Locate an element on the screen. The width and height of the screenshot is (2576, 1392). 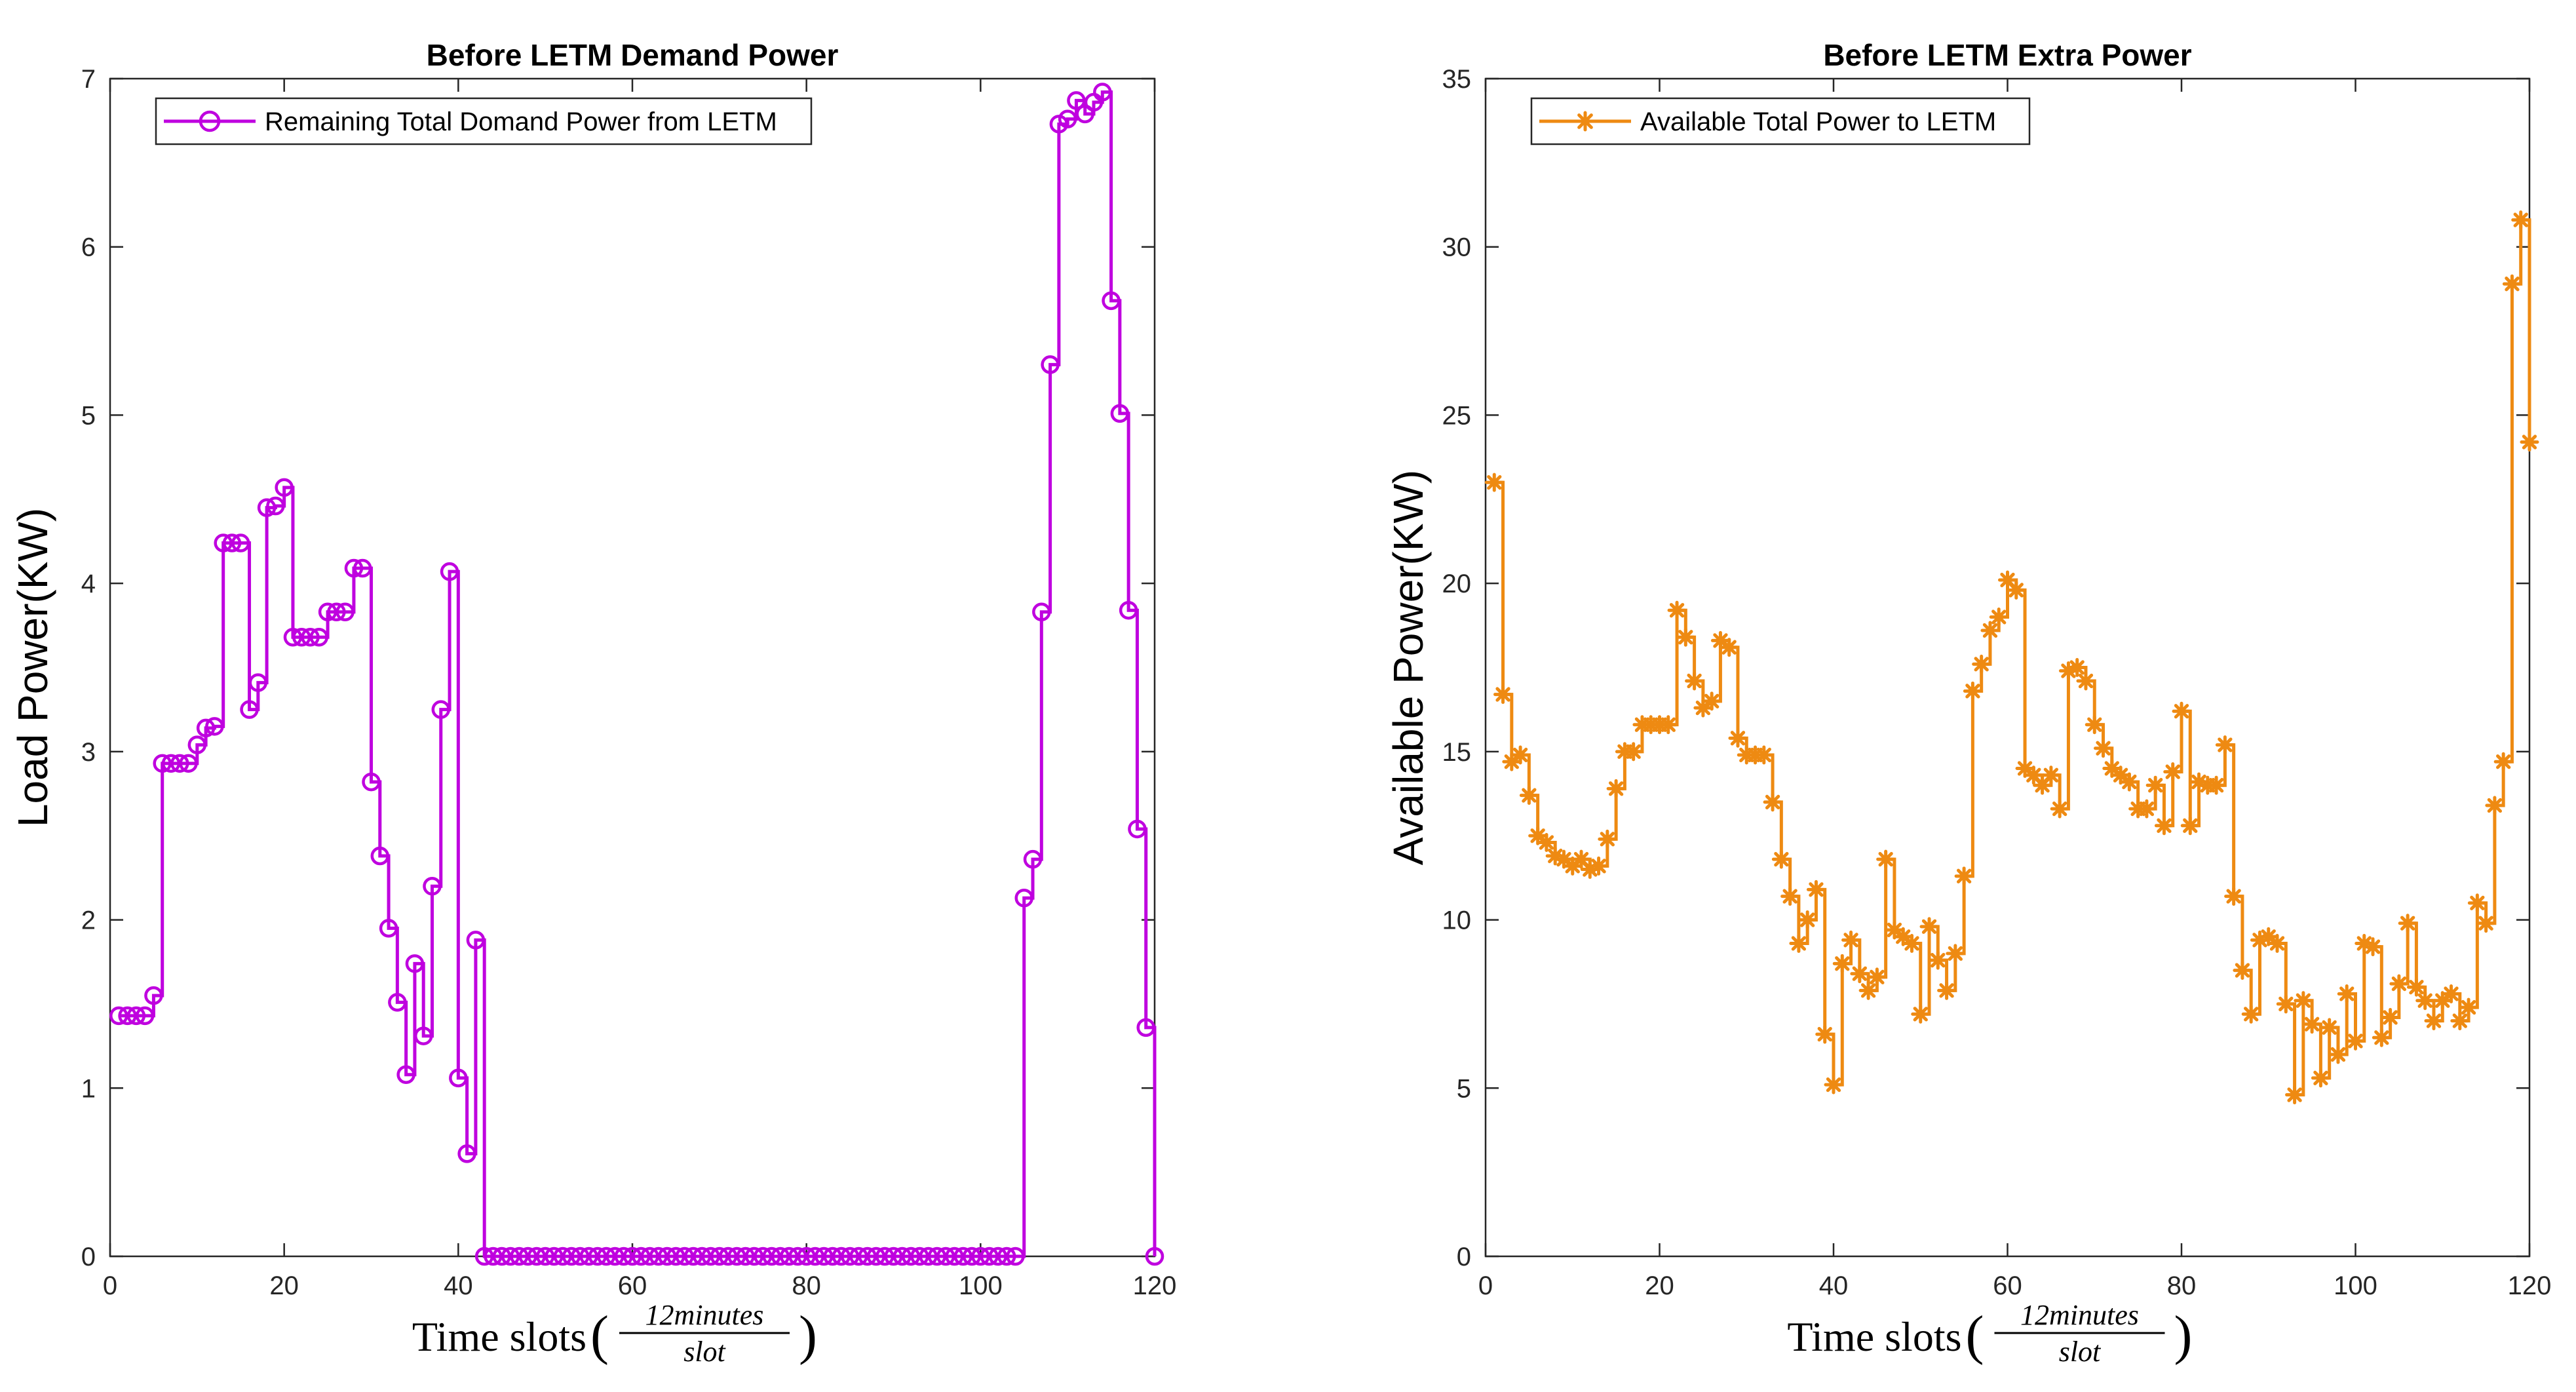
chart-2-legend: Available Total Power to LETM is located at coordinates (1780, 121).